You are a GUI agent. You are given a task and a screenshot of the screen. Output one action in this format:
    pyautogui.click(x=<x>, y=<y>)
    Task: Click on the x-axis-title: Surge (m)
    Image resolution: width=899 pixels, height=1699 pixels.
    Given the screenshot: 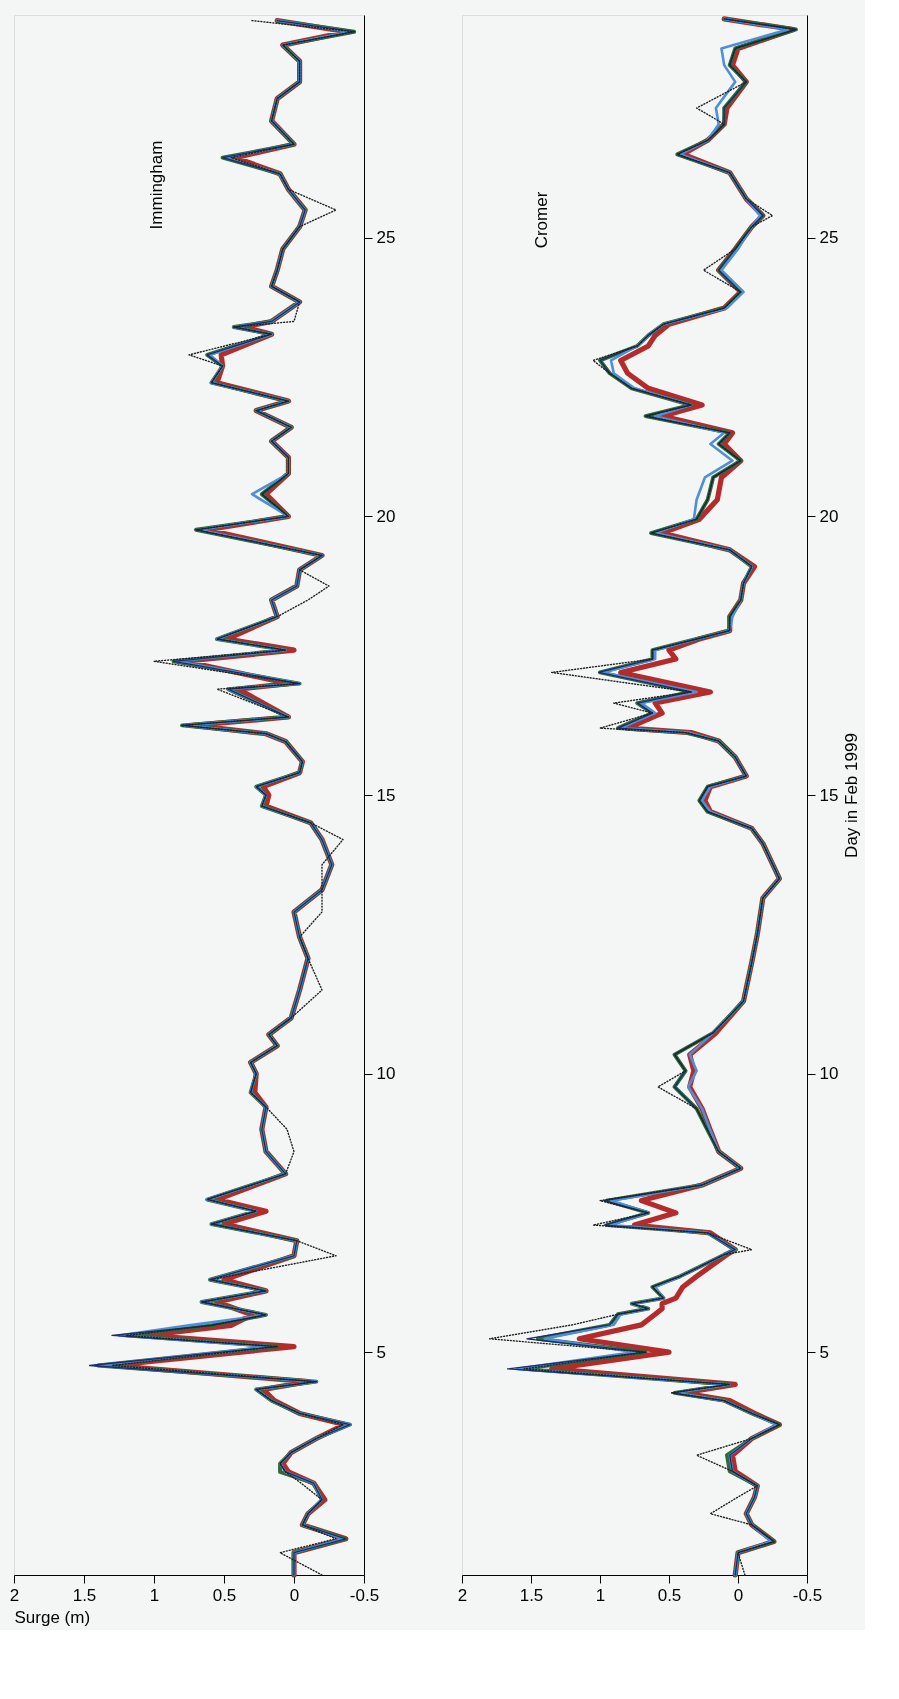 What is the action you would take?
    pyautogui.click(x=52, y=1617)
    